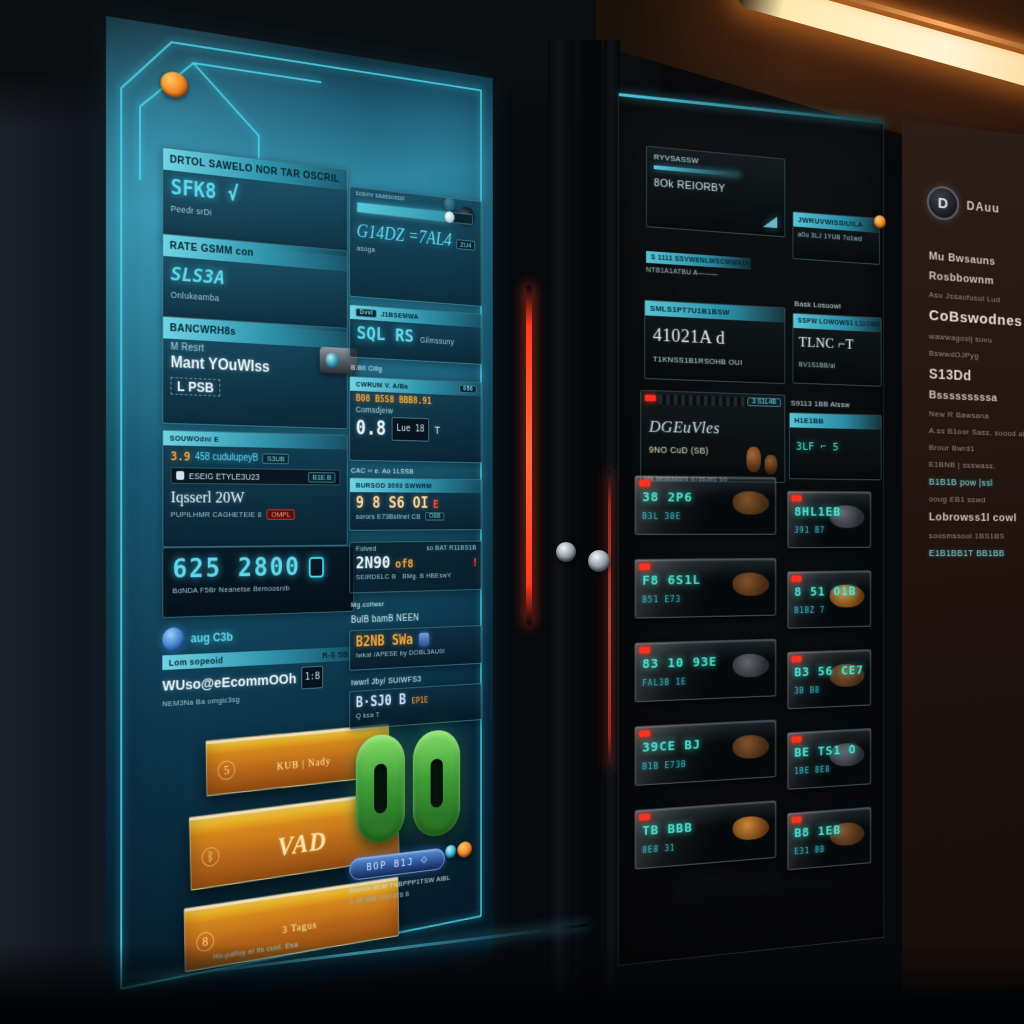 The width and height of the screenshot is (1024, 1024). What do you see at coordinates (678, 450) in the screenshot?
I see `r5-sub: 9NO CuD (SB)` at bounding box center [678, 450].